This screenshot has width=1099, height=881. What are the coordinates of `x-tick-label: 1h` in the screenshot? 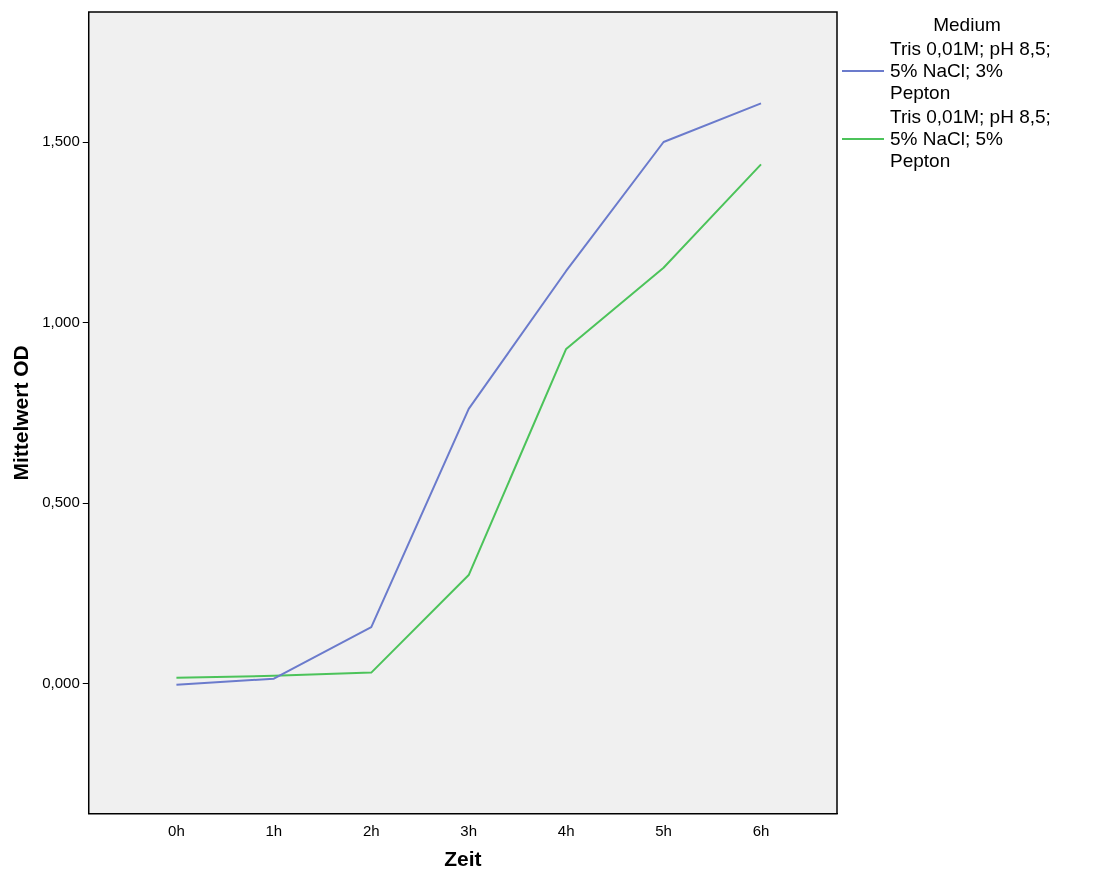 It's located at (274, 830).